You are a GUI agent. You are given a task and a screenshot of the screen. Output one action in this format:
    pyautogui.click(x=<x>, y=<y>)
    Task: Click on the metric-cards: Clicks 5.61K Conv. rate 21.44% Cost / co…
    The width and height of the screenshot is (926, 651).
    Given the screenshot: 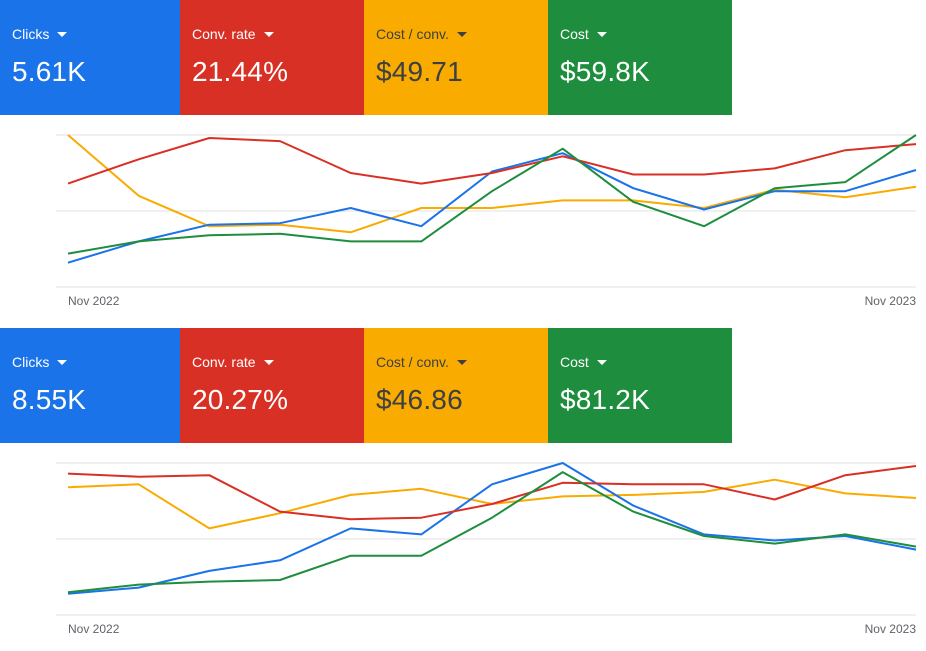 What is the action you would take?
    pyautogui.click(x=366, y=57)
    